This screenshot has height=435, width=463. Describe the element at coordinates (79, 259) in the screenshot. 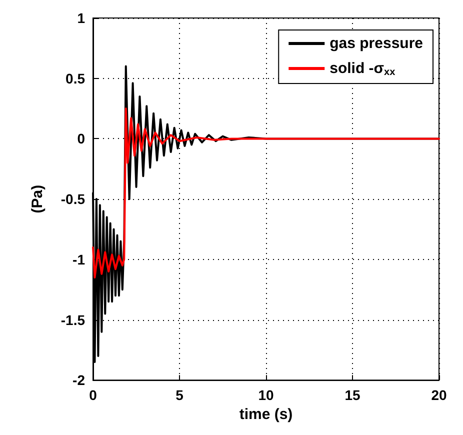

I see `y-tick-label: -1` at that location.